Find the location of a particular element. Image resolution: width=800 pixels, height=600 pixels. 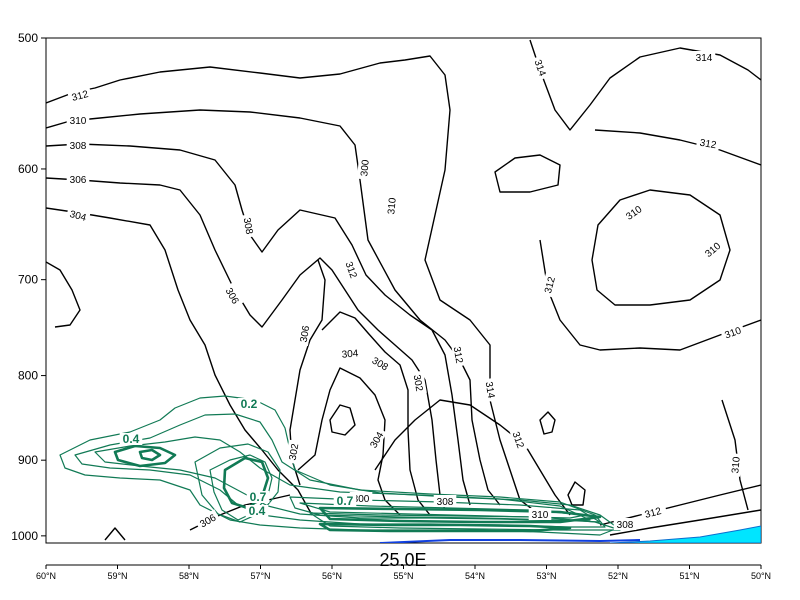

x-tick-label: 52°N is located at coordinates (618, 576).